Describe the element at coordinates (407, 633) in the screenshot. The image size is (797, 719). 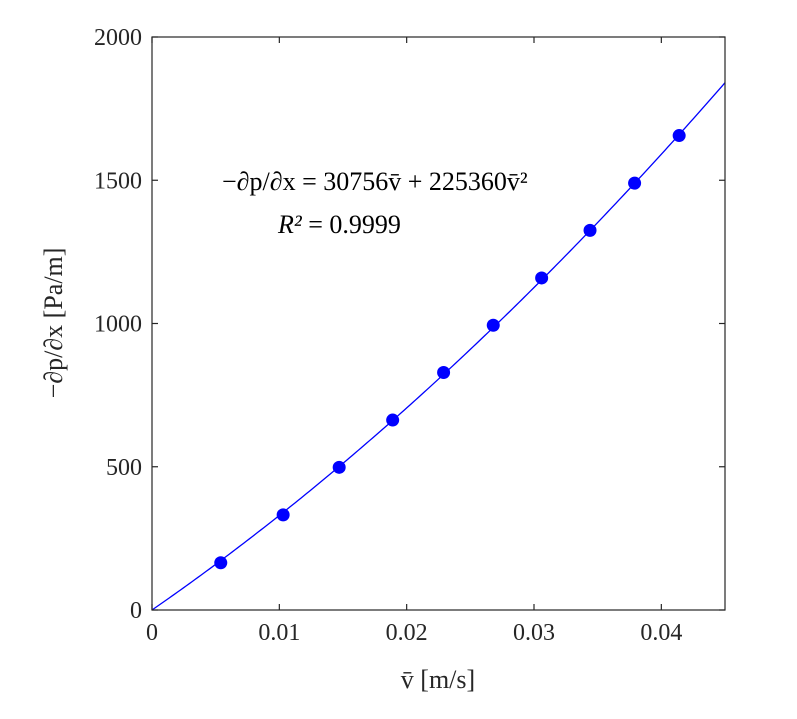
I see `x-tick-label: 0.02` at that location.